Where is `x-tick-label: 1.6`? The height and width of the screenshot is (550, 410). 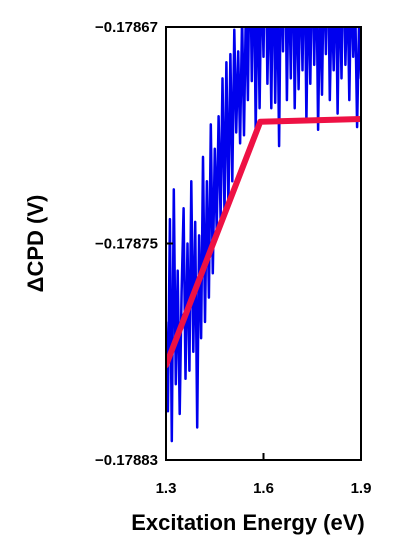 x-tick-label: 1.6 is located at coordinates (263, 488).